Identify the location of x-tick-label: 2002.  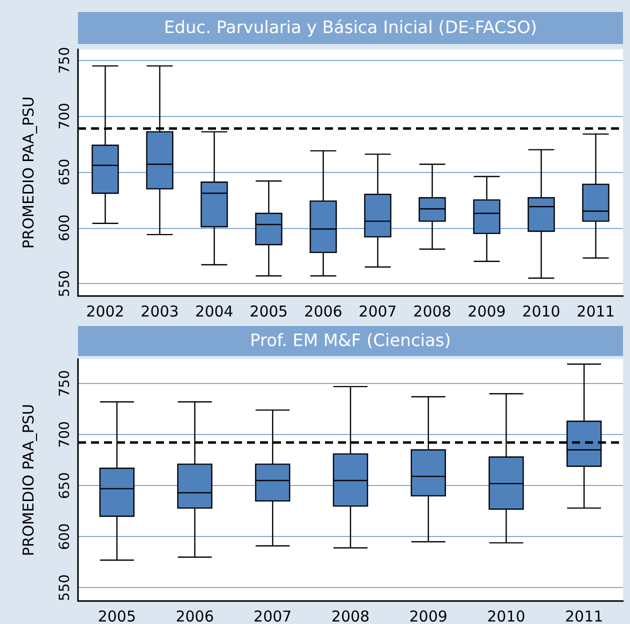
(105, 311).